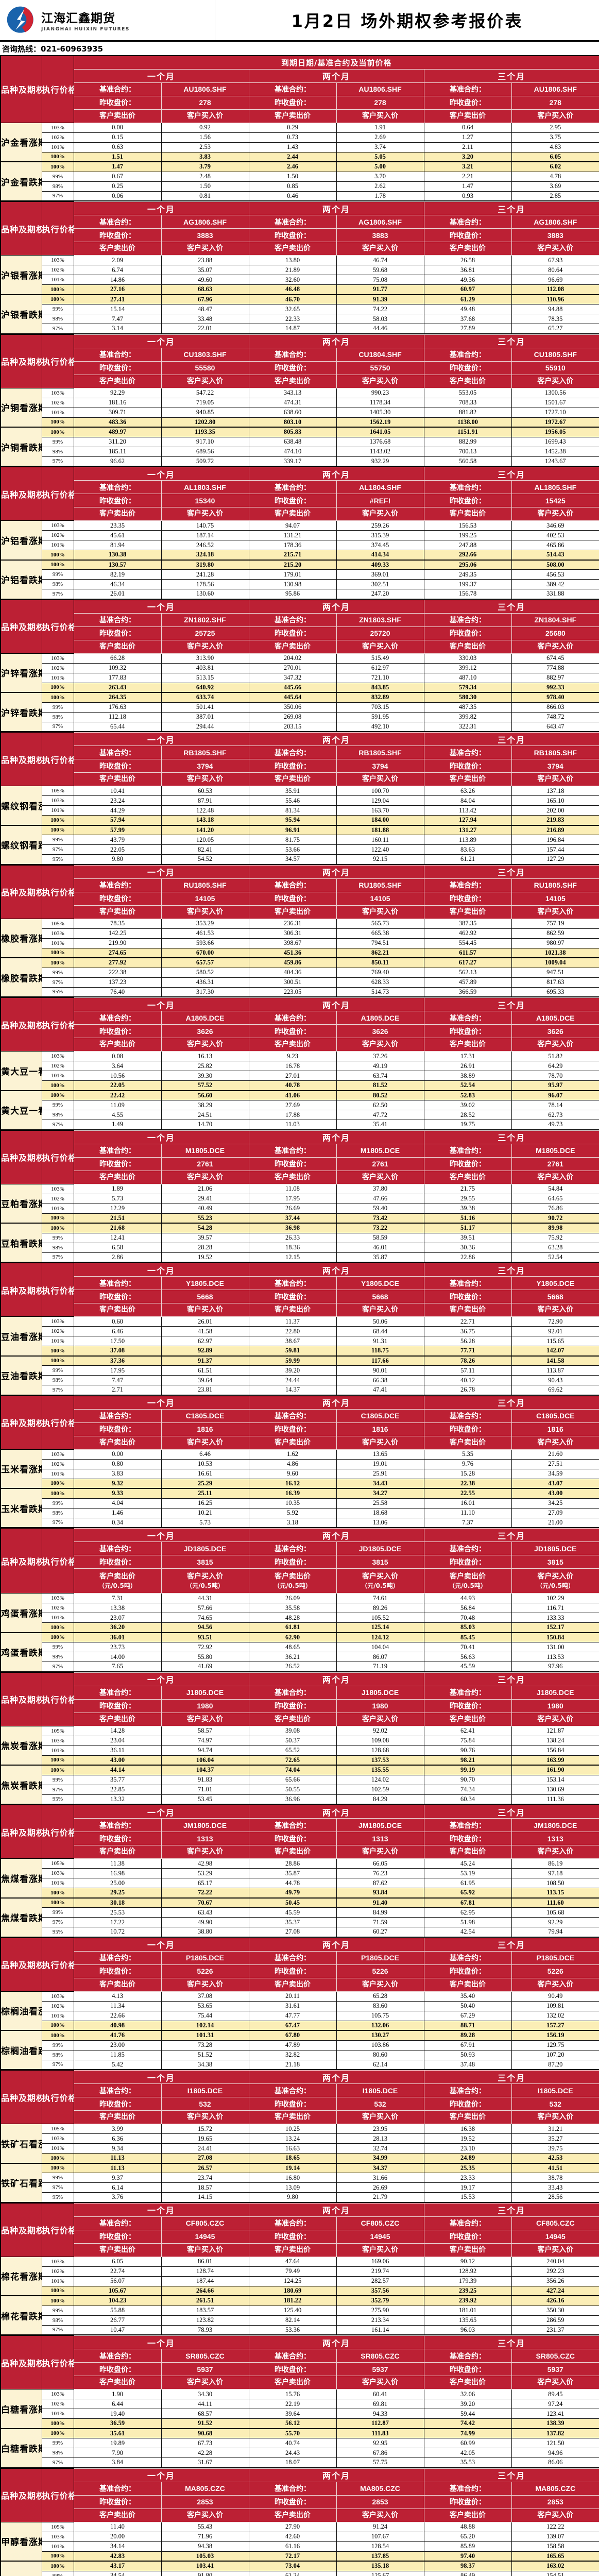  What do you see at coordinates (21, 1785) in the screenshot?
I see `put-option-label: 焦炭看跌期权` at bounding box center [21, 1785].